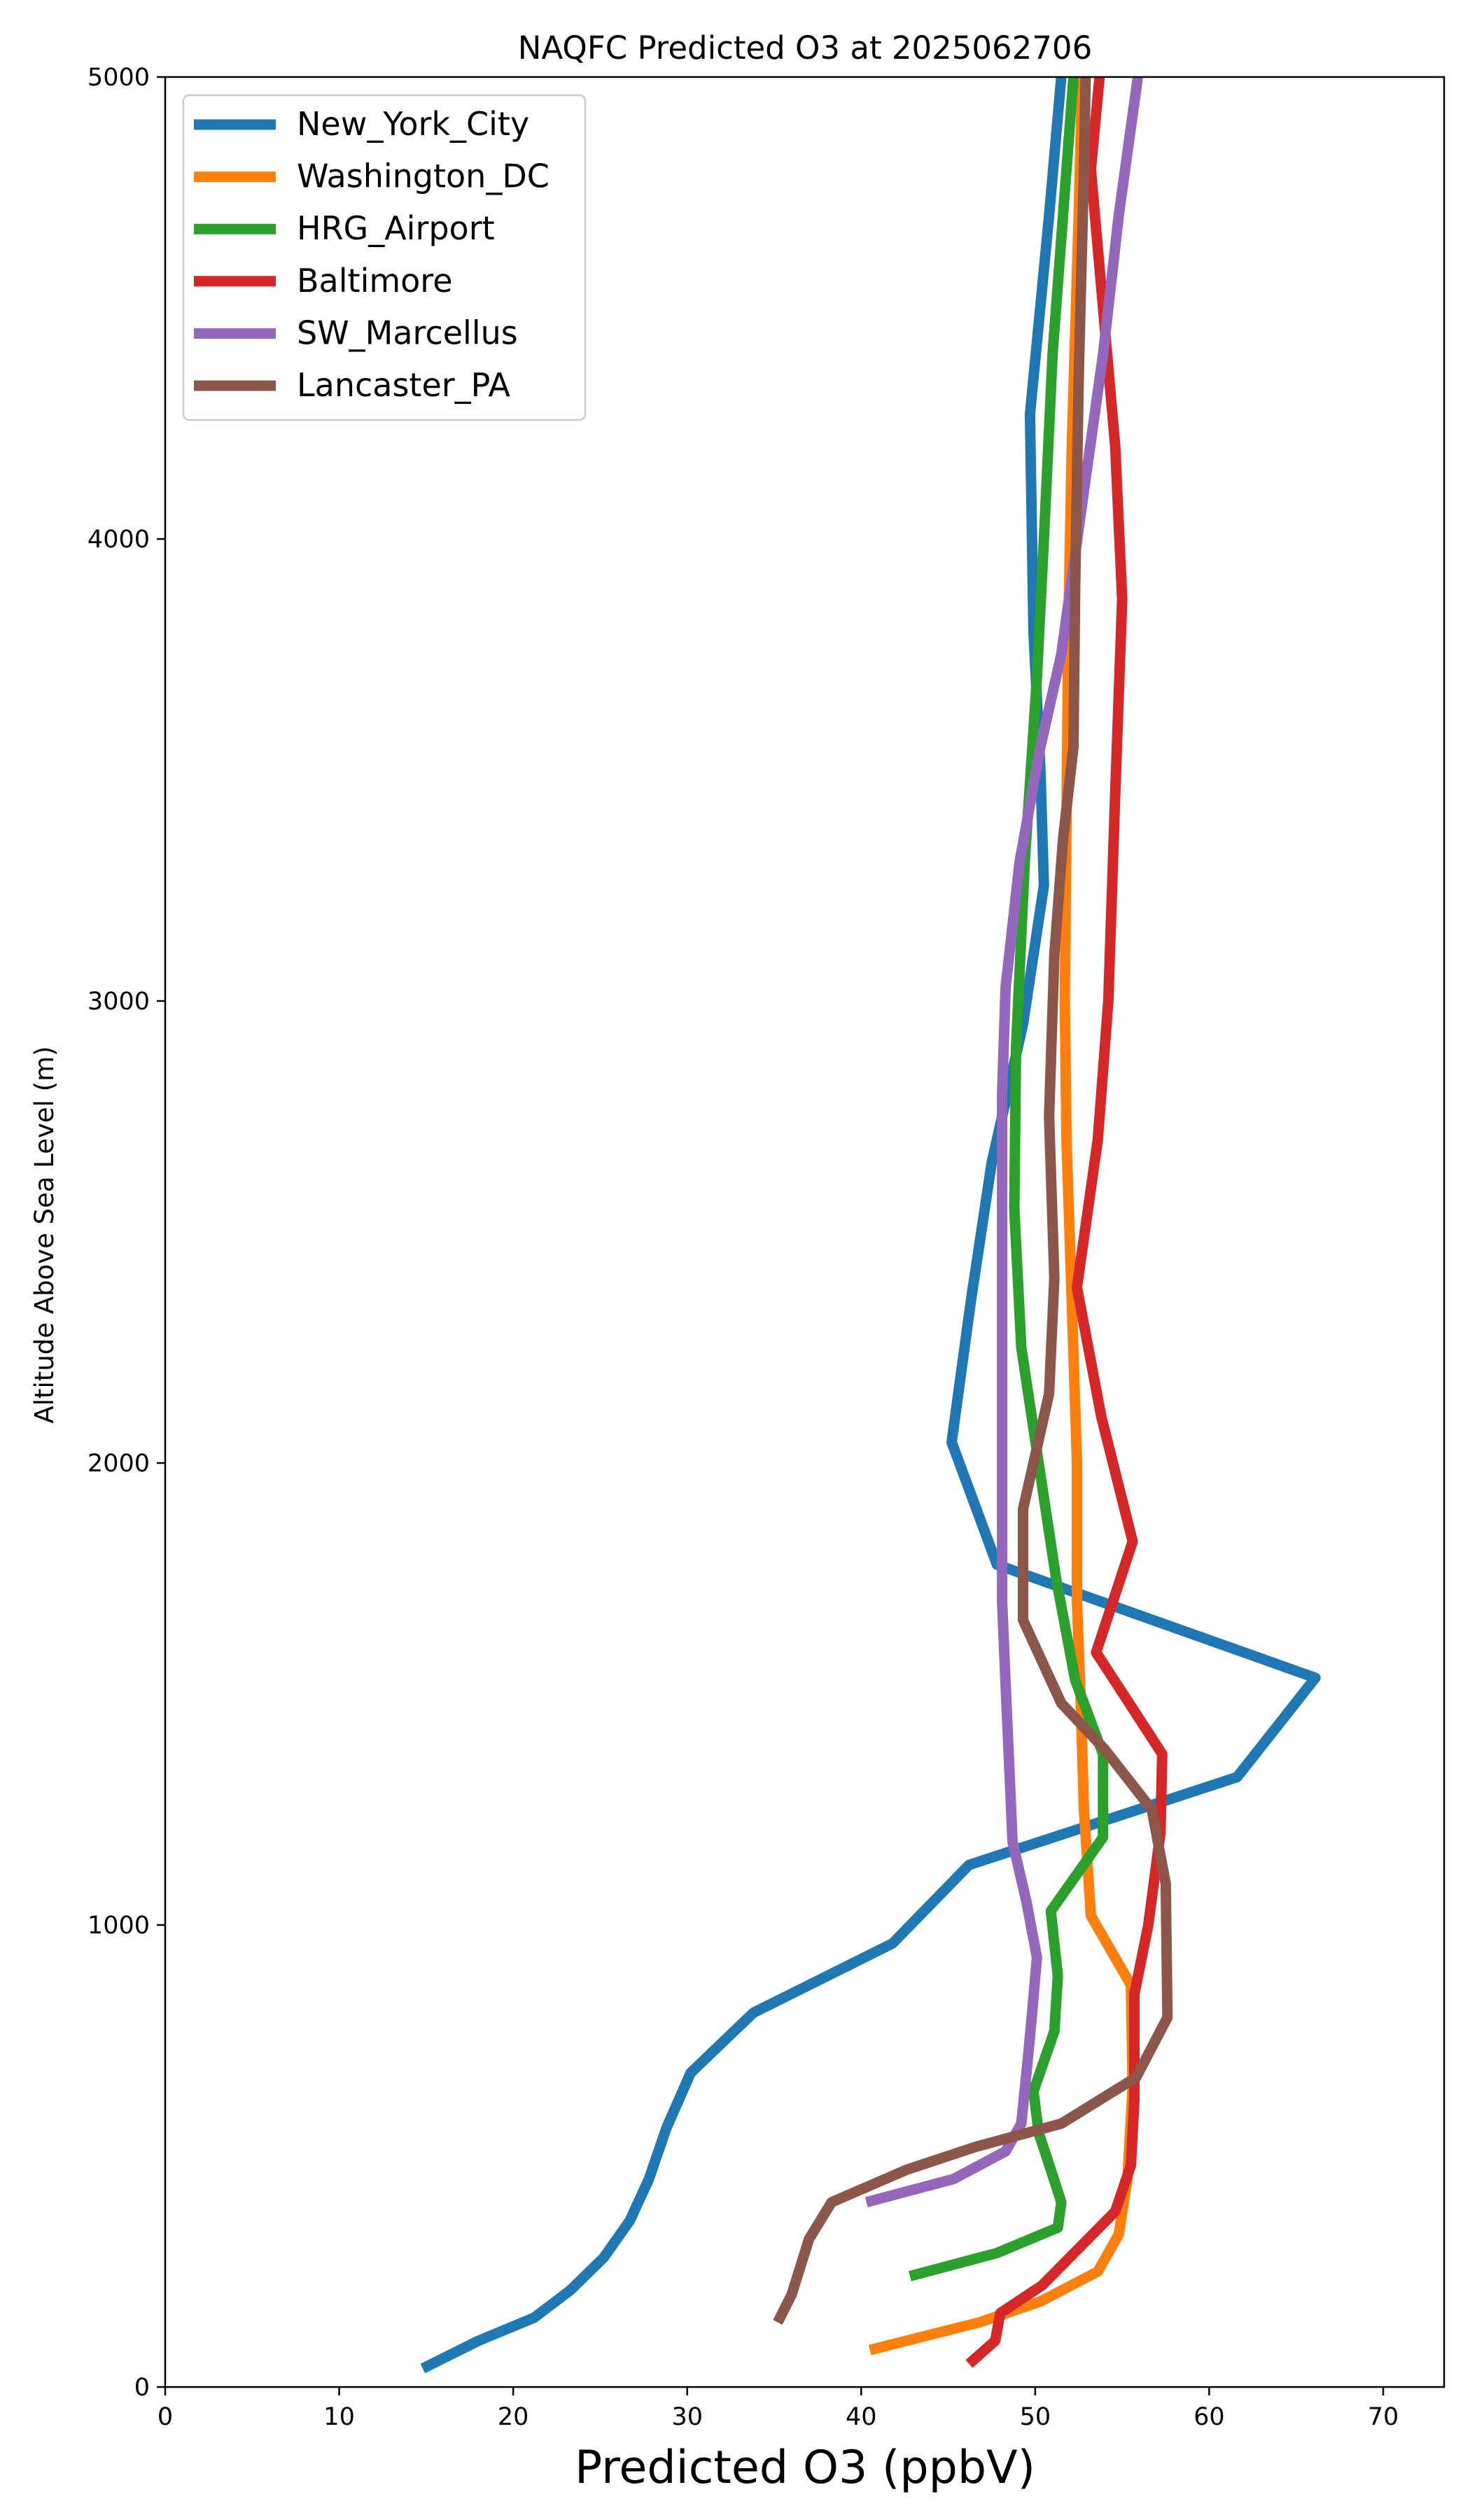 This screenshot has height=2520, width=1470. I want to click on x-tick-label: 40, so click(861, 2417).